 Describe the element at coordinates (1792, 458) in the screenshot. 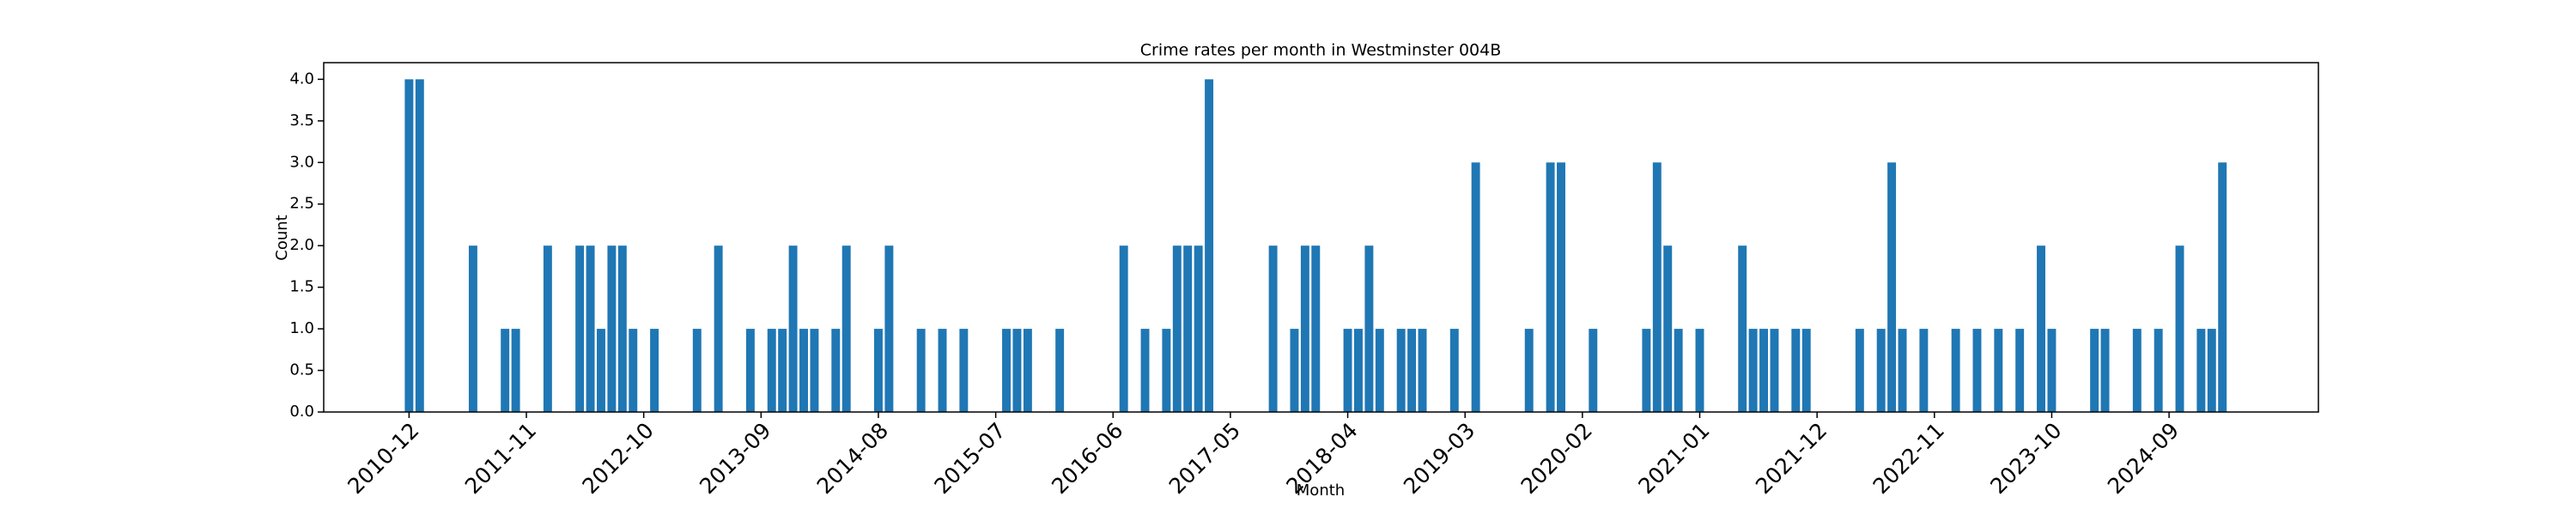

I see `x-tick-label: 2021-12` at that location.